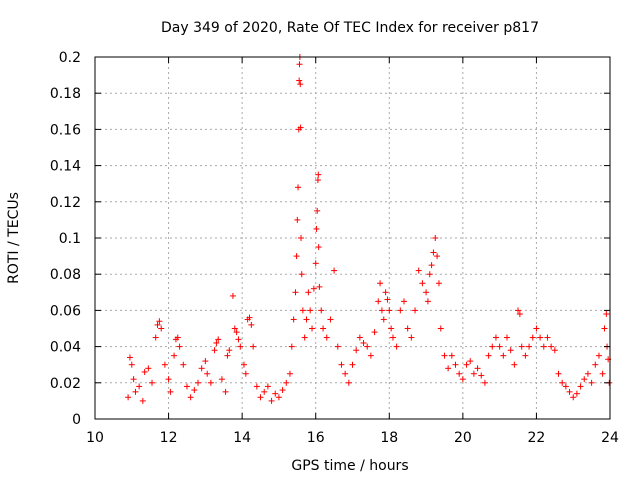 The width and height of the screenshot is (640, 480). Describe the element at coordinates (463, 438) in the screenshot. I see `x-tick-label: 20` at that location.